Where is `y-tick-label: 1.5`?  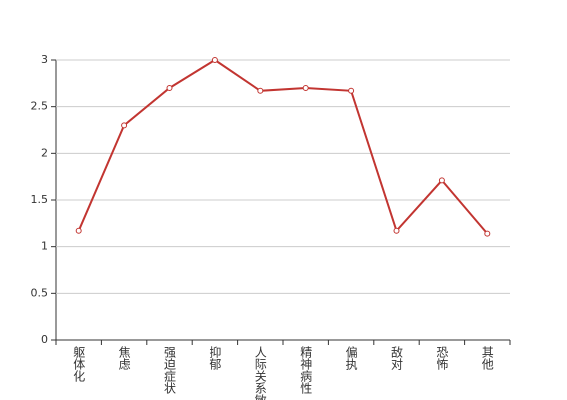
y-tick-label: 1.5 is located at coordinates (40, 199).